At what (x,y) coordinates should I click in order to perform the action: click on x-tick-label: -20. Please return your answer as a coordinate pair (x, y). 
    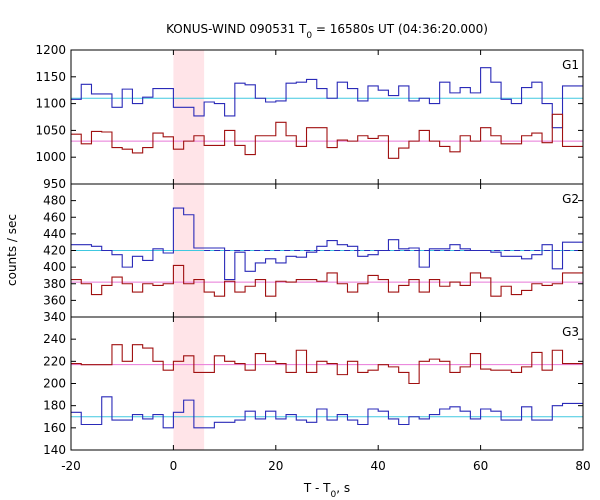
    Looking at the image, I should click on (71, 466).